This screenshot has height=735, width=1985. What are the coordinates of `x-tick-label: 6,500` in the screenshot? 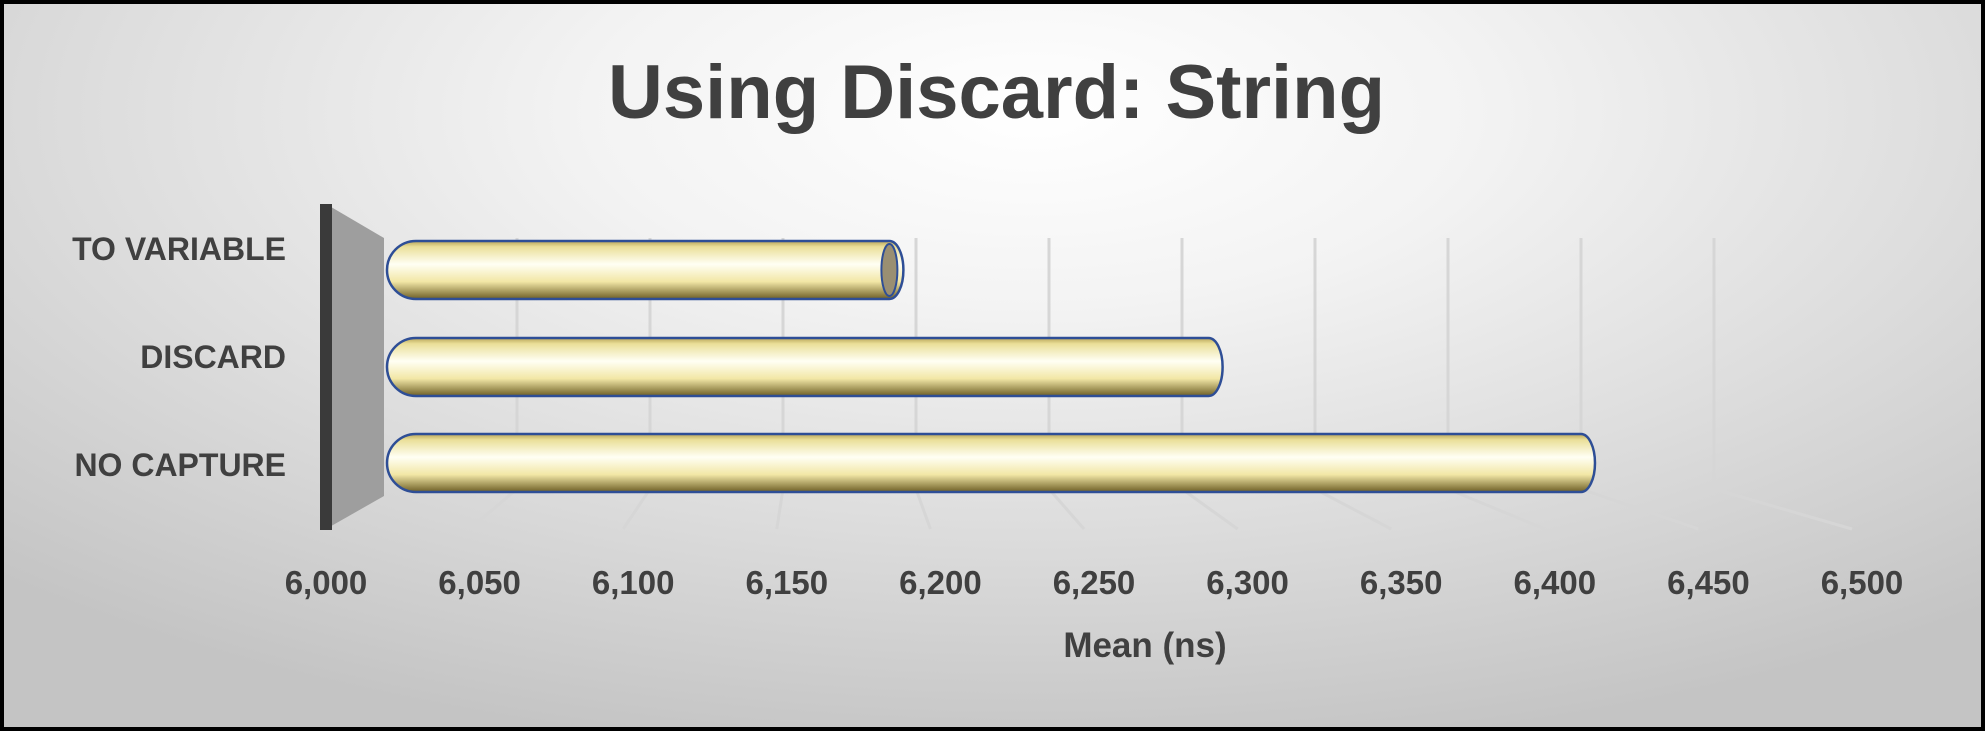 It's located at (1862, 582).